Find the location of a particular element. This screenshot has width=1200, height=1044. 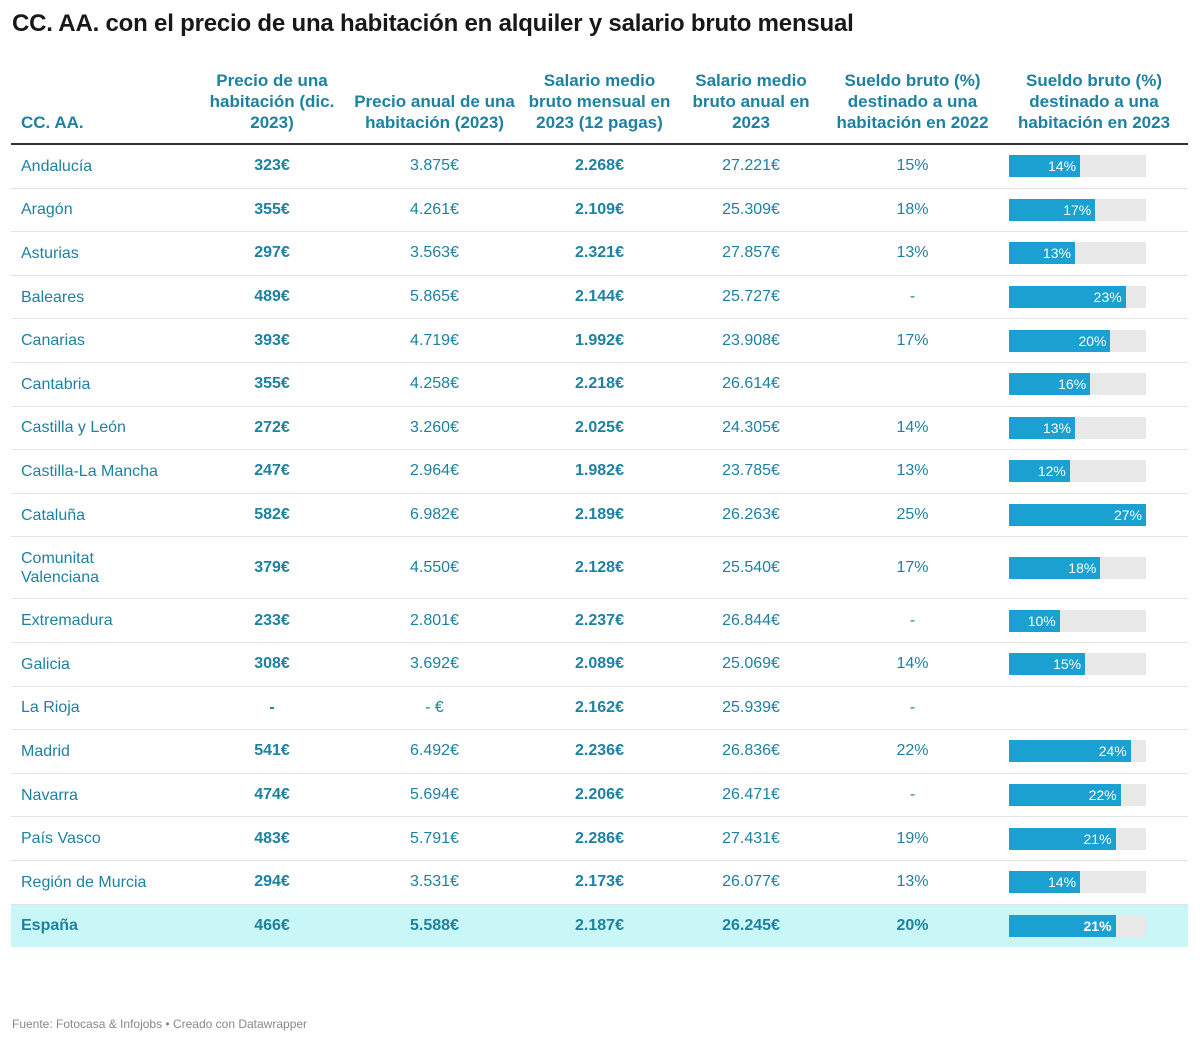

salario-mensual-cell: 2.189€ is located at coordinates (599, 515).